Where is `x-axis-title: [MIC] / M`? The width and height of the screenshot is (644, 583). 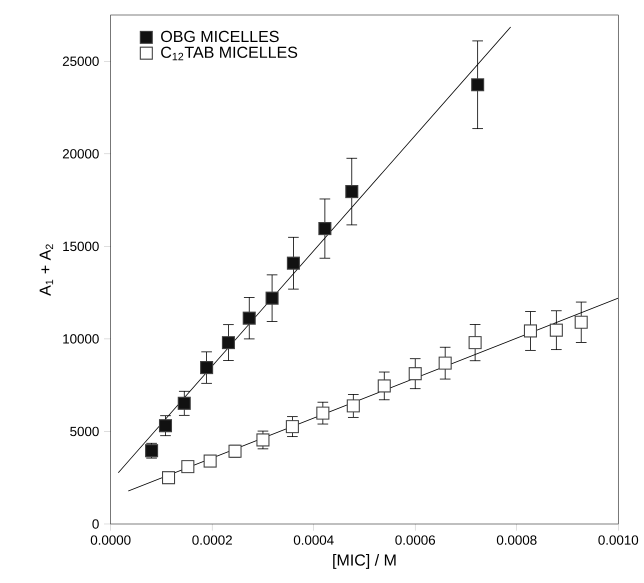
x-axis-title: [MIC] / M is located at coordinates (364, 561).